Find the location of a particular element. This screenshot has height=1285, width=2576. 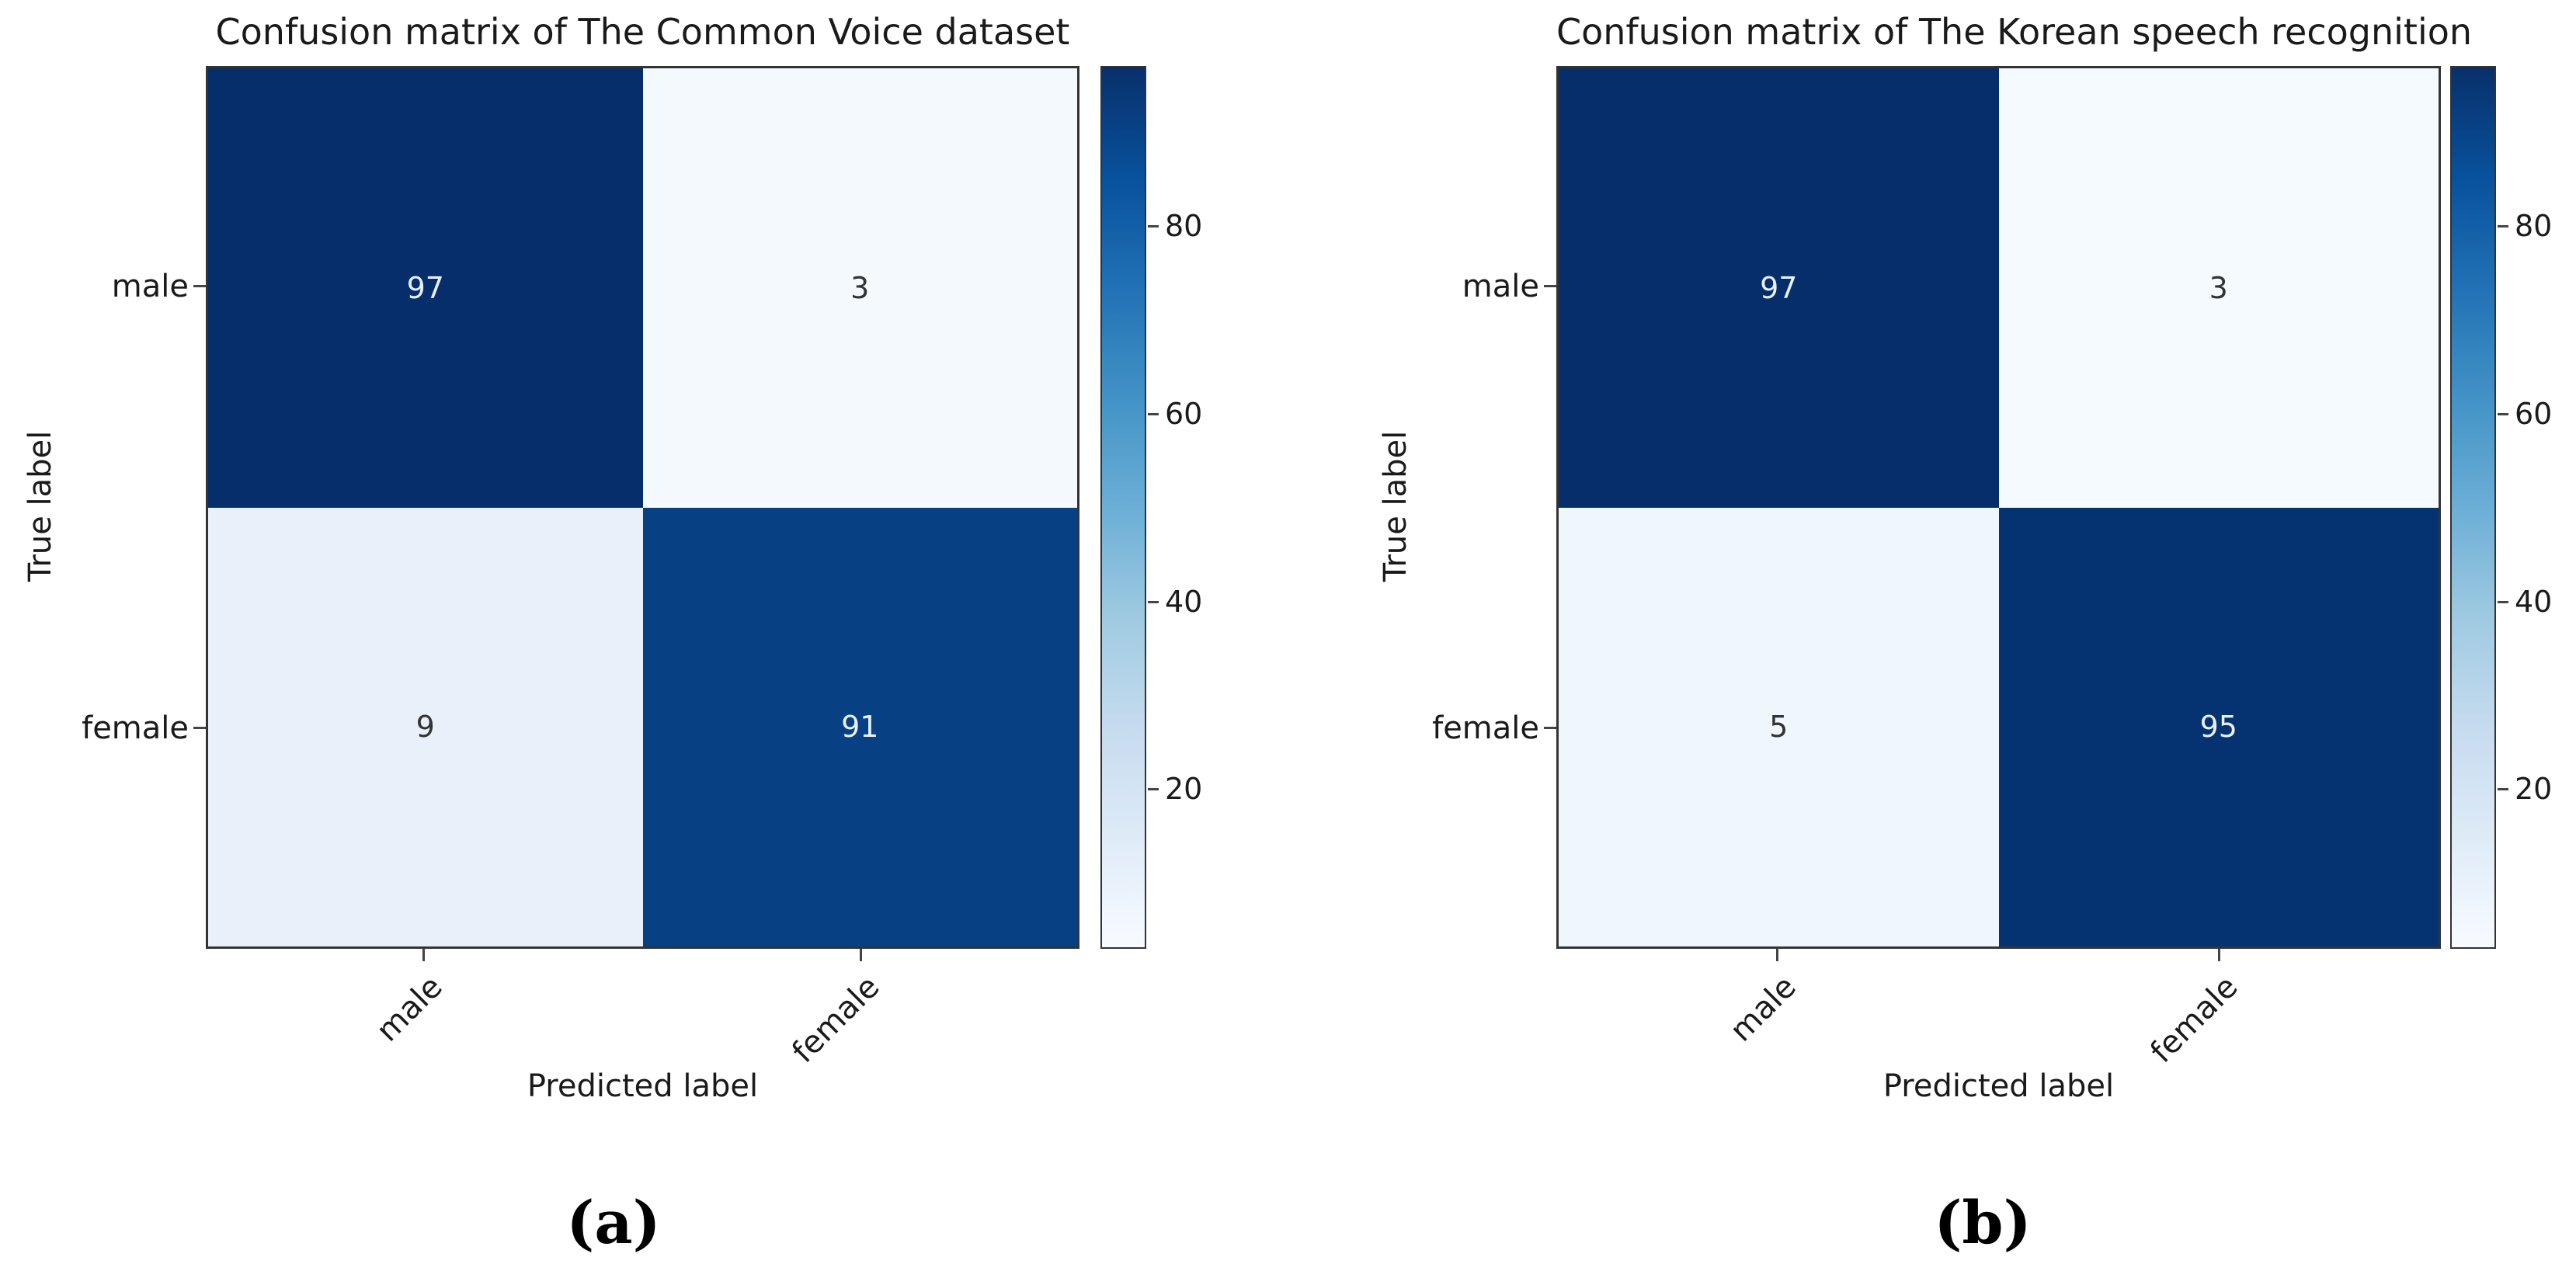

caption-a: (a) is located at coordinates (613, 1222).